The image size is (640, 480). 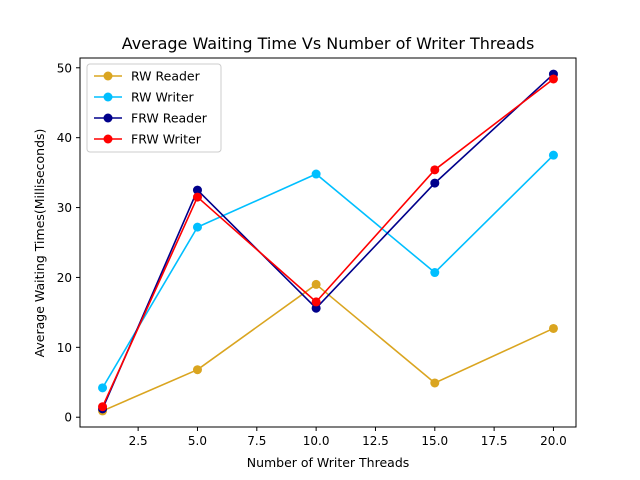 I want to click on x-tick-label: 15.0, so click(x=434, y=441).